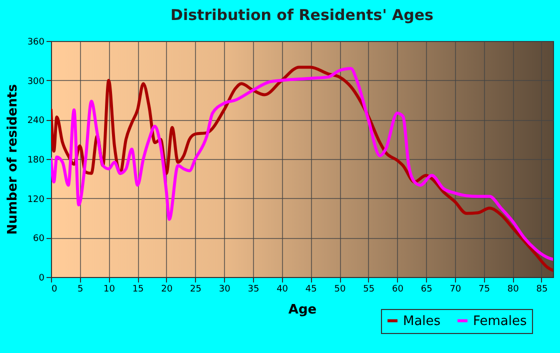 This screenshot has height=353, width=560. What do you see at coordinates (456, 289) in the screenshot?
I see `x-tick-label: 70` at bounding box center [456, 289].